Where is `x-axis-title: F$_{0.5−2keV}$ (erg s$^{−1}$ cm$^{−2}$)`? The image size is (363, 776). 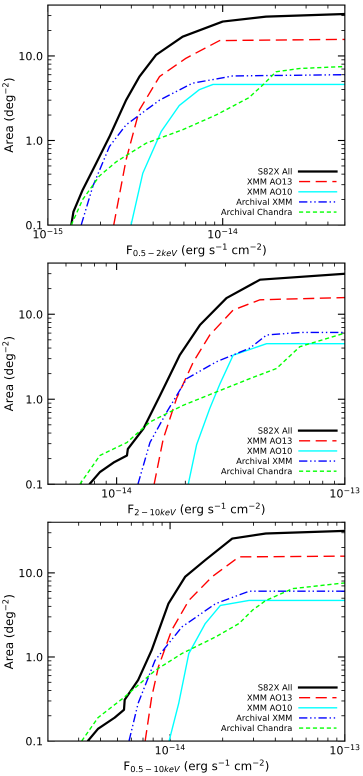 x-axis-title: F$_{0.5−2keV}$ (erg s$^{−1}$ cm$^{−2}$) is located at coordinates (196, 250).